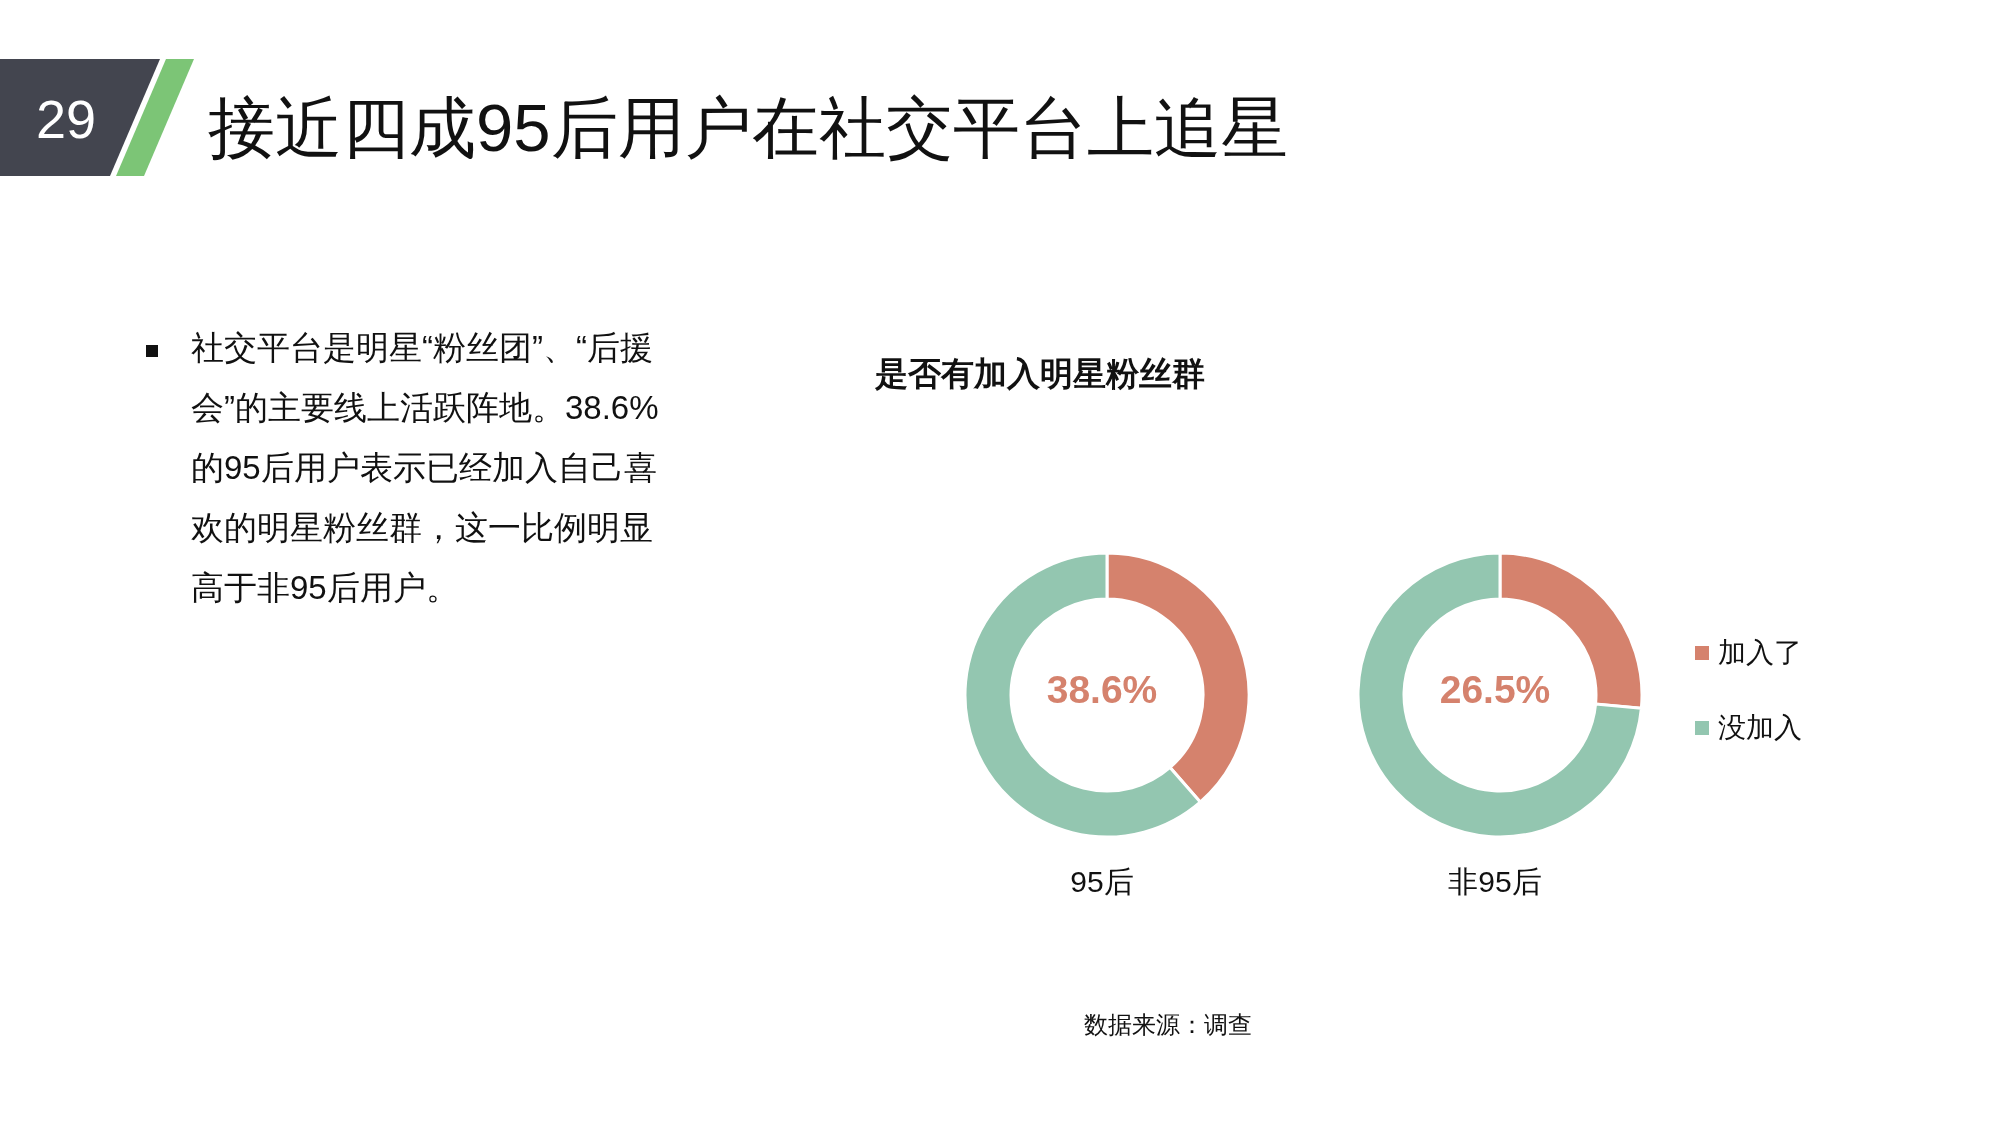 The height and width of the screenshot is (1125, 2000). What do you see at coordinates (1760, 652) in the screenshot?
I see `legend-label: 加入了` at bounding box center [1760, 652].